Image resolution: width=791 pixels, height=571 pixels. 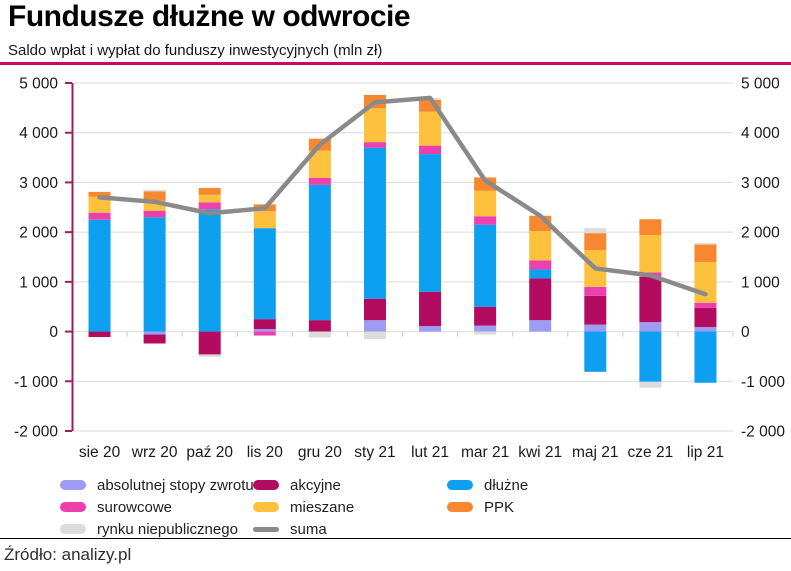 I want to click on legend-label: akcyjne, so click(x=315, y=485).